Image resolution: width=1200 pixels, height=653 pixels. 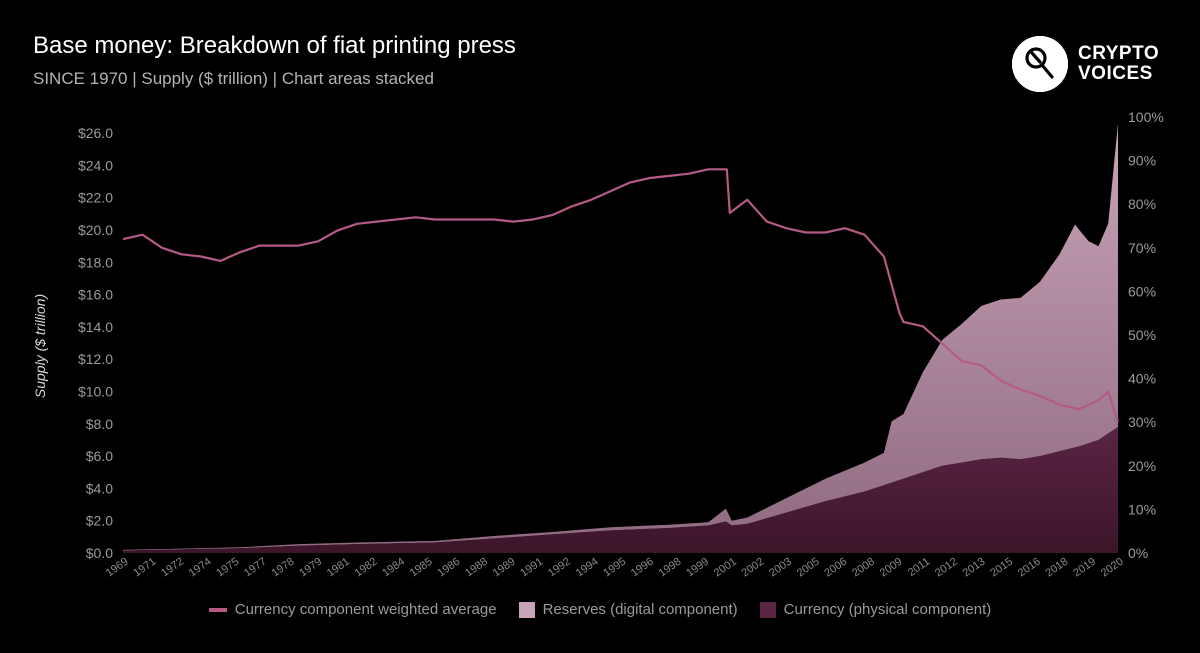 What do you see at coordinates (752, 568) in the screenshot?
I see `x-tick-label: 2002` at bounding box center [752, 568].